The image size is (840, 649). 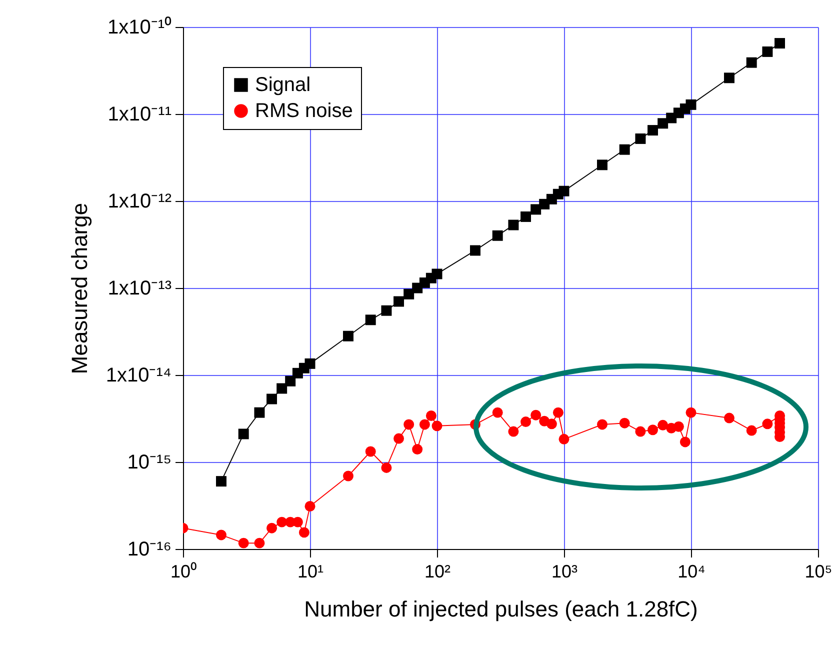 I want to click on legend-label: Signal, so click(x=283, y=85).